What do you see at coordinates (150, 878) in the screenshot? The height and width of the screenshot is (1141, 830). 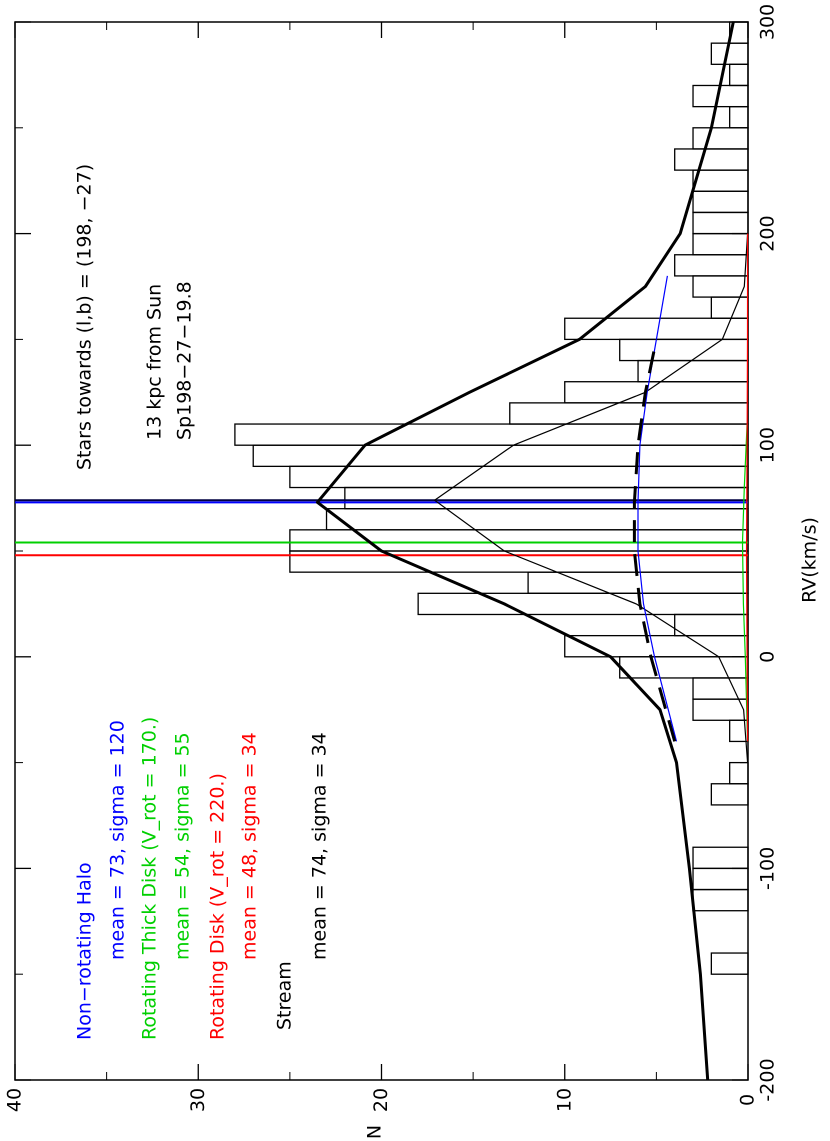 I see `legend-text: Rotating Thick Disk (V_rot = 170.)` at bounding box center [150, 878].